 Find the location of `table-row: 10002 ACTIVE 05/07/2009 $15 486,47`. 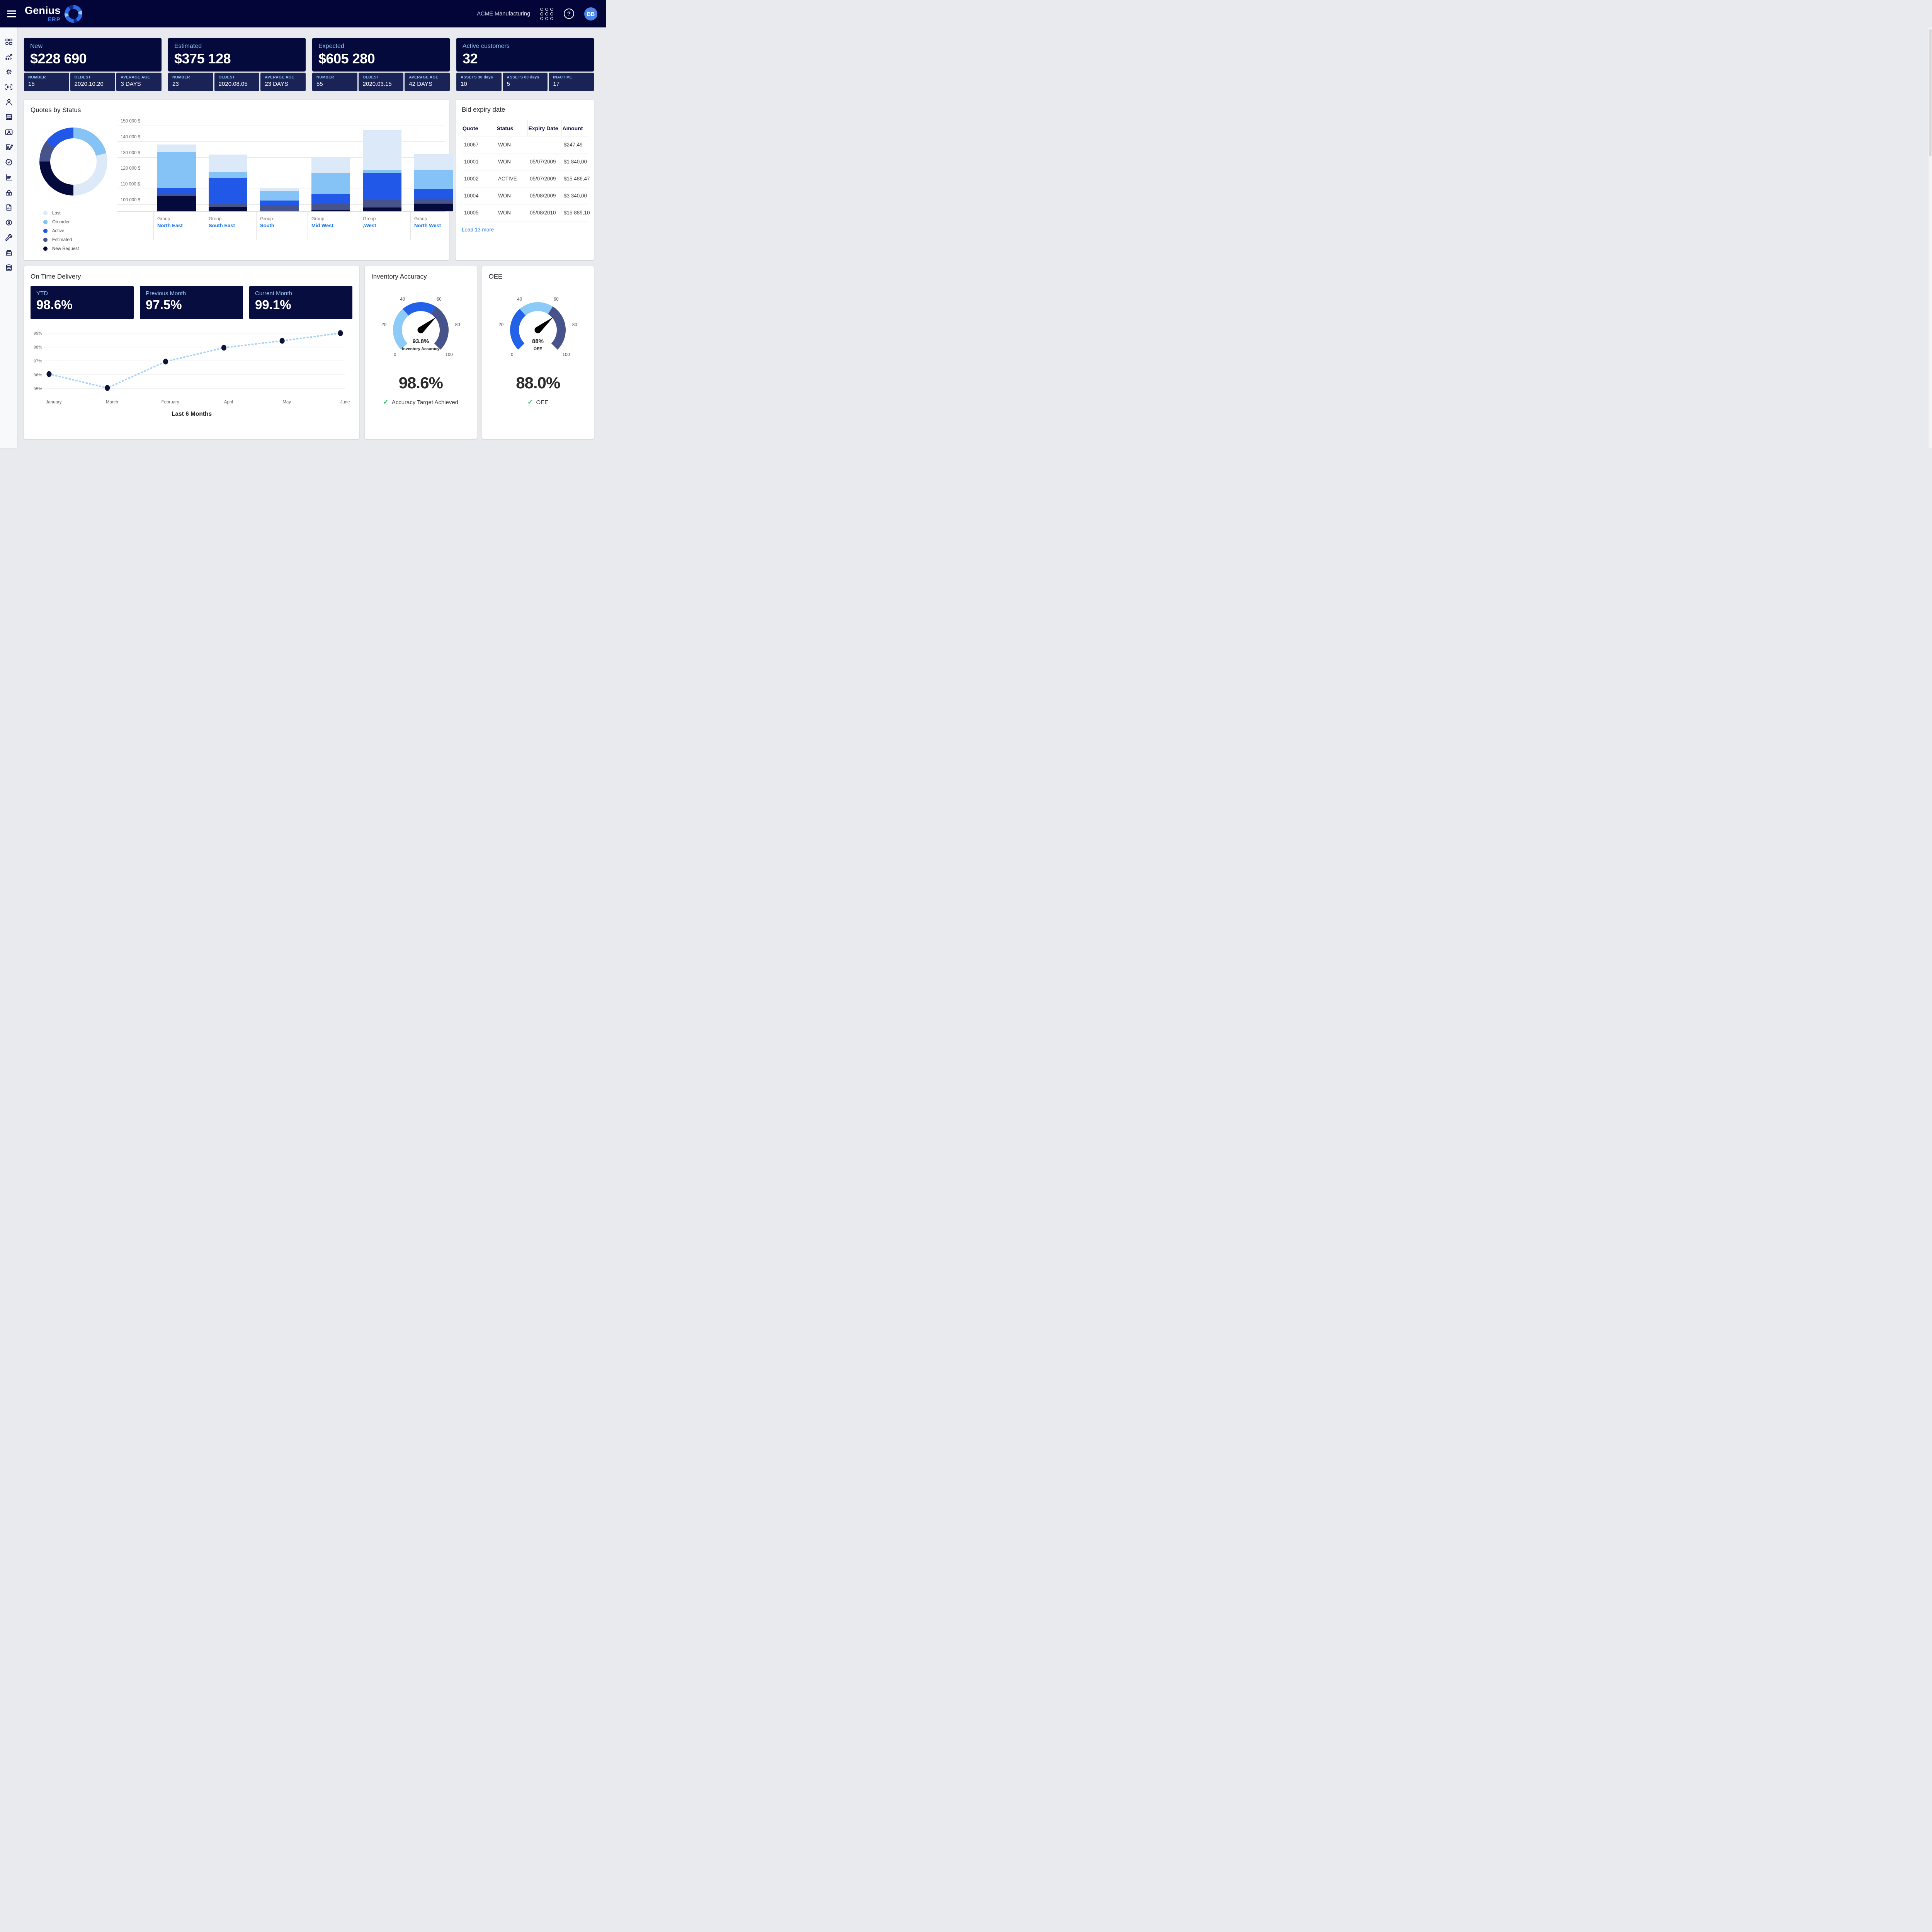

table-row: 10002 ACTIVE 05/07/2009 $15 486,47 is located at coordinates (526, 178).